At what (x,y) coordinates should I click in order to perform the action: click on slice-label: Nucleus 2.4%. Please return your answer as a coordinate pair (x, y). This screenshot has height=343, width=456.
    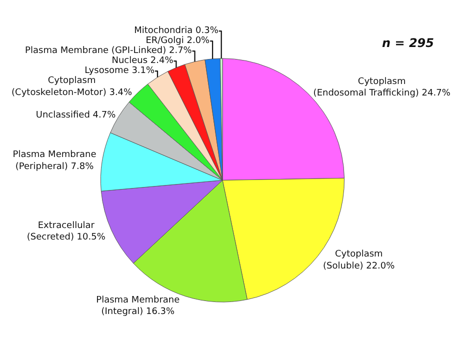
    Looking at the image, I should click on (143, 61).